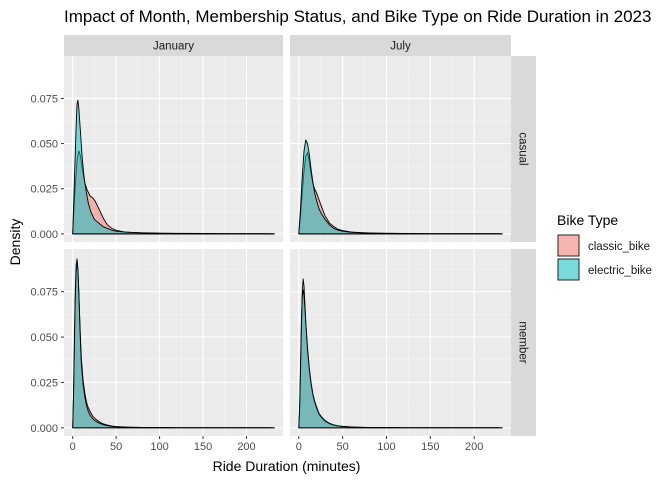 The image size is (672, 480). I want to click on x-tick-labels: 0 50 100 150 200 0 50 100 150 200, so click(276, 444).